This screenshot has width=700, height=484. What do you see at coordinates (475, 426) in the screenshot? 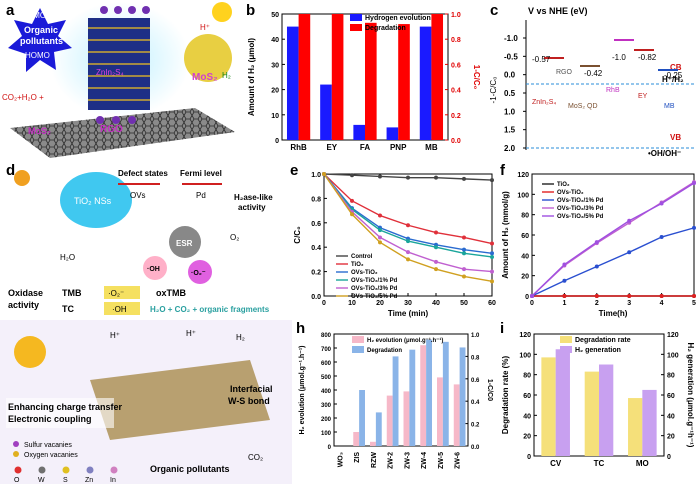
I see `y2-tick-label: 0.2` at bounding box center [475, 426].